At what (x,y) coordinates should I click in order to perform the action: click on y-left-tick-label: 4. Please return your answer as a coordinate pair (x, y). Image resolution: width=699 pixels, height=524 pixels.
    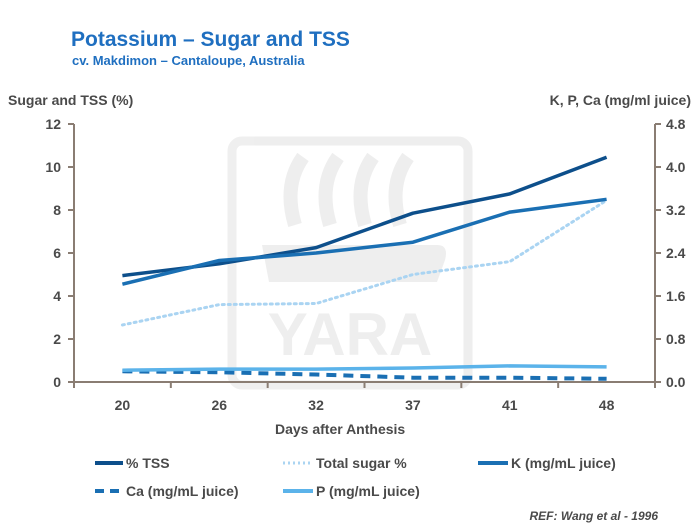
    Looking at the image, I should click on (57, 296).